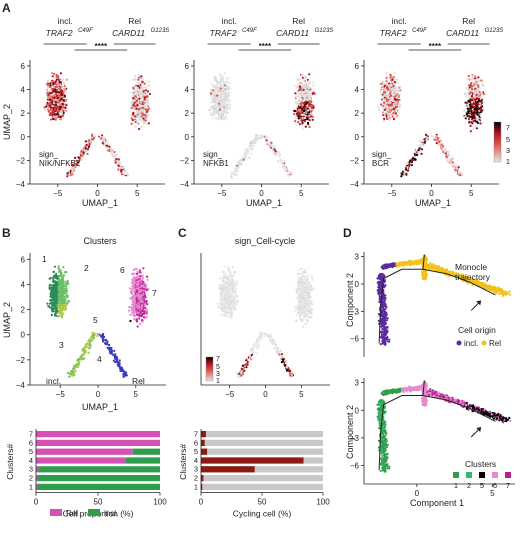 The image size is (520, 541). What do you see at coordinates (262, 125) in the screenshot?
I see `umap-points-nfkb1` at bounding box center [262, 125].